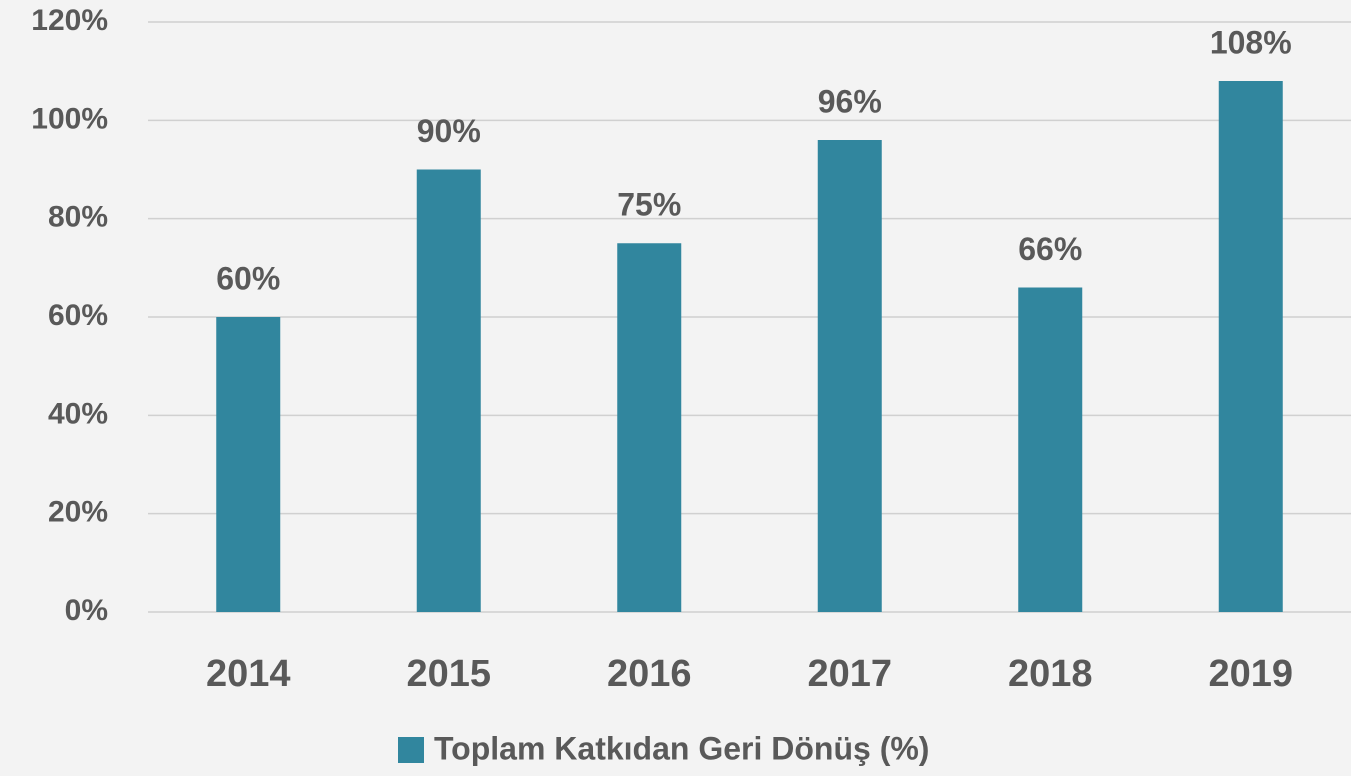  I want to click on y-tick-label: 120%, so click(69, 20).